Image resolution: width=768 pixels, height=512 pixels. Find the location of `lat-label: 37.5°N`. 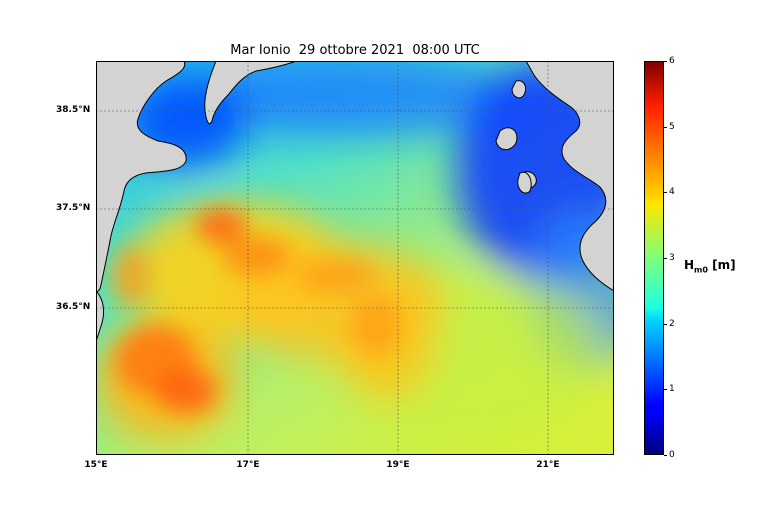

lat-label: 37.5°N is located at coordinates (73, 208).